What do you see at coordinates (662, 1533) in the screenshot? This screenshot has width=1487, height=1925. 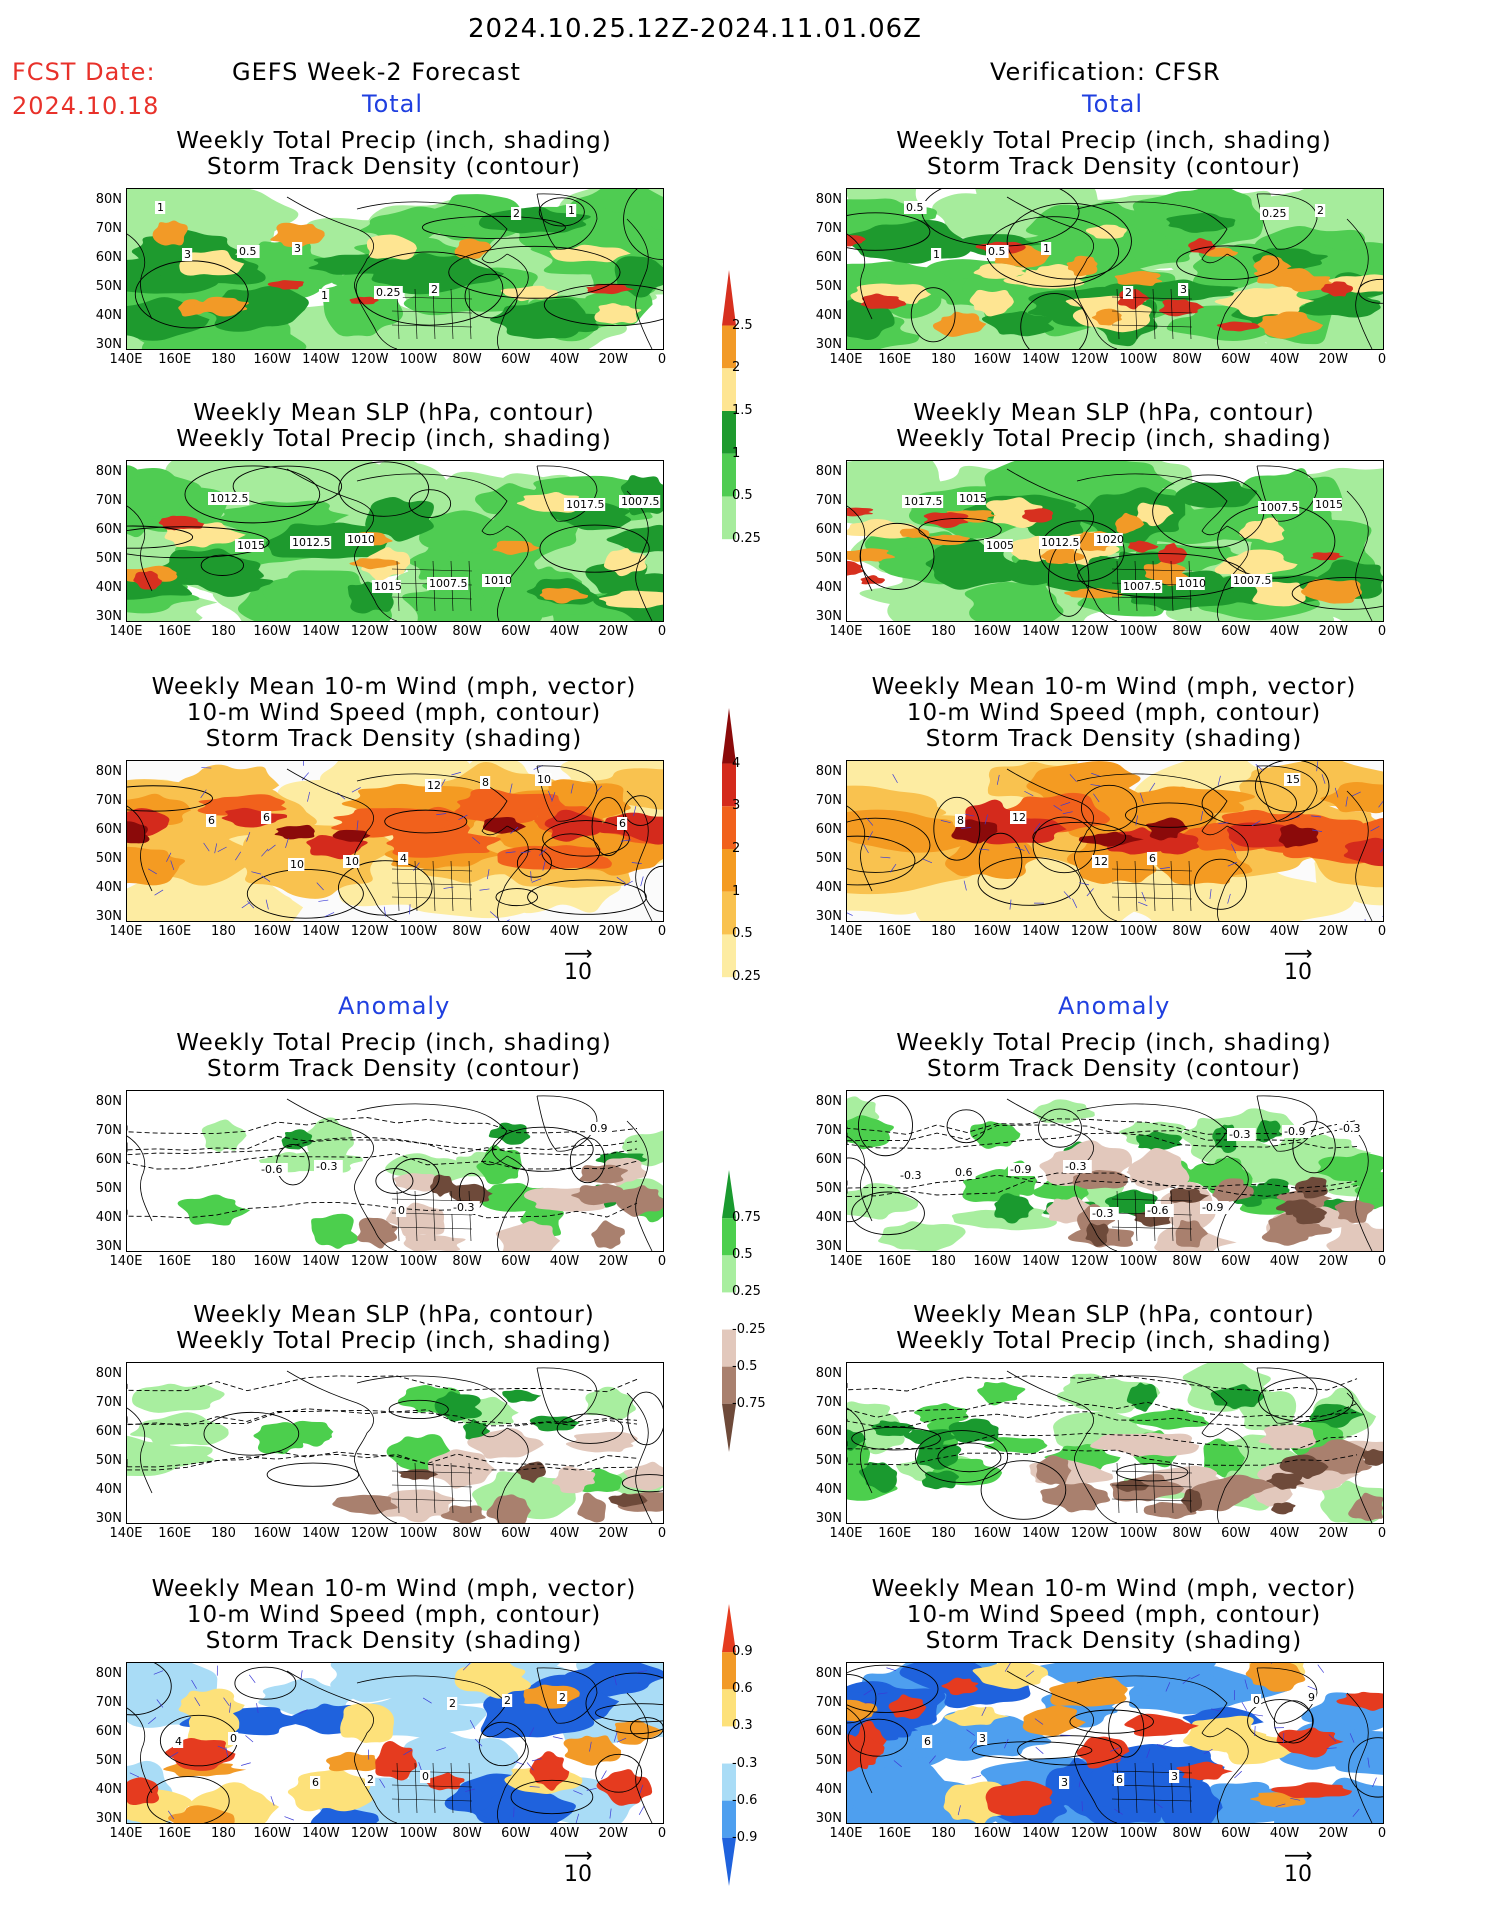 I see `lon-tick-label: 0` at bounding box center [662, 1533].